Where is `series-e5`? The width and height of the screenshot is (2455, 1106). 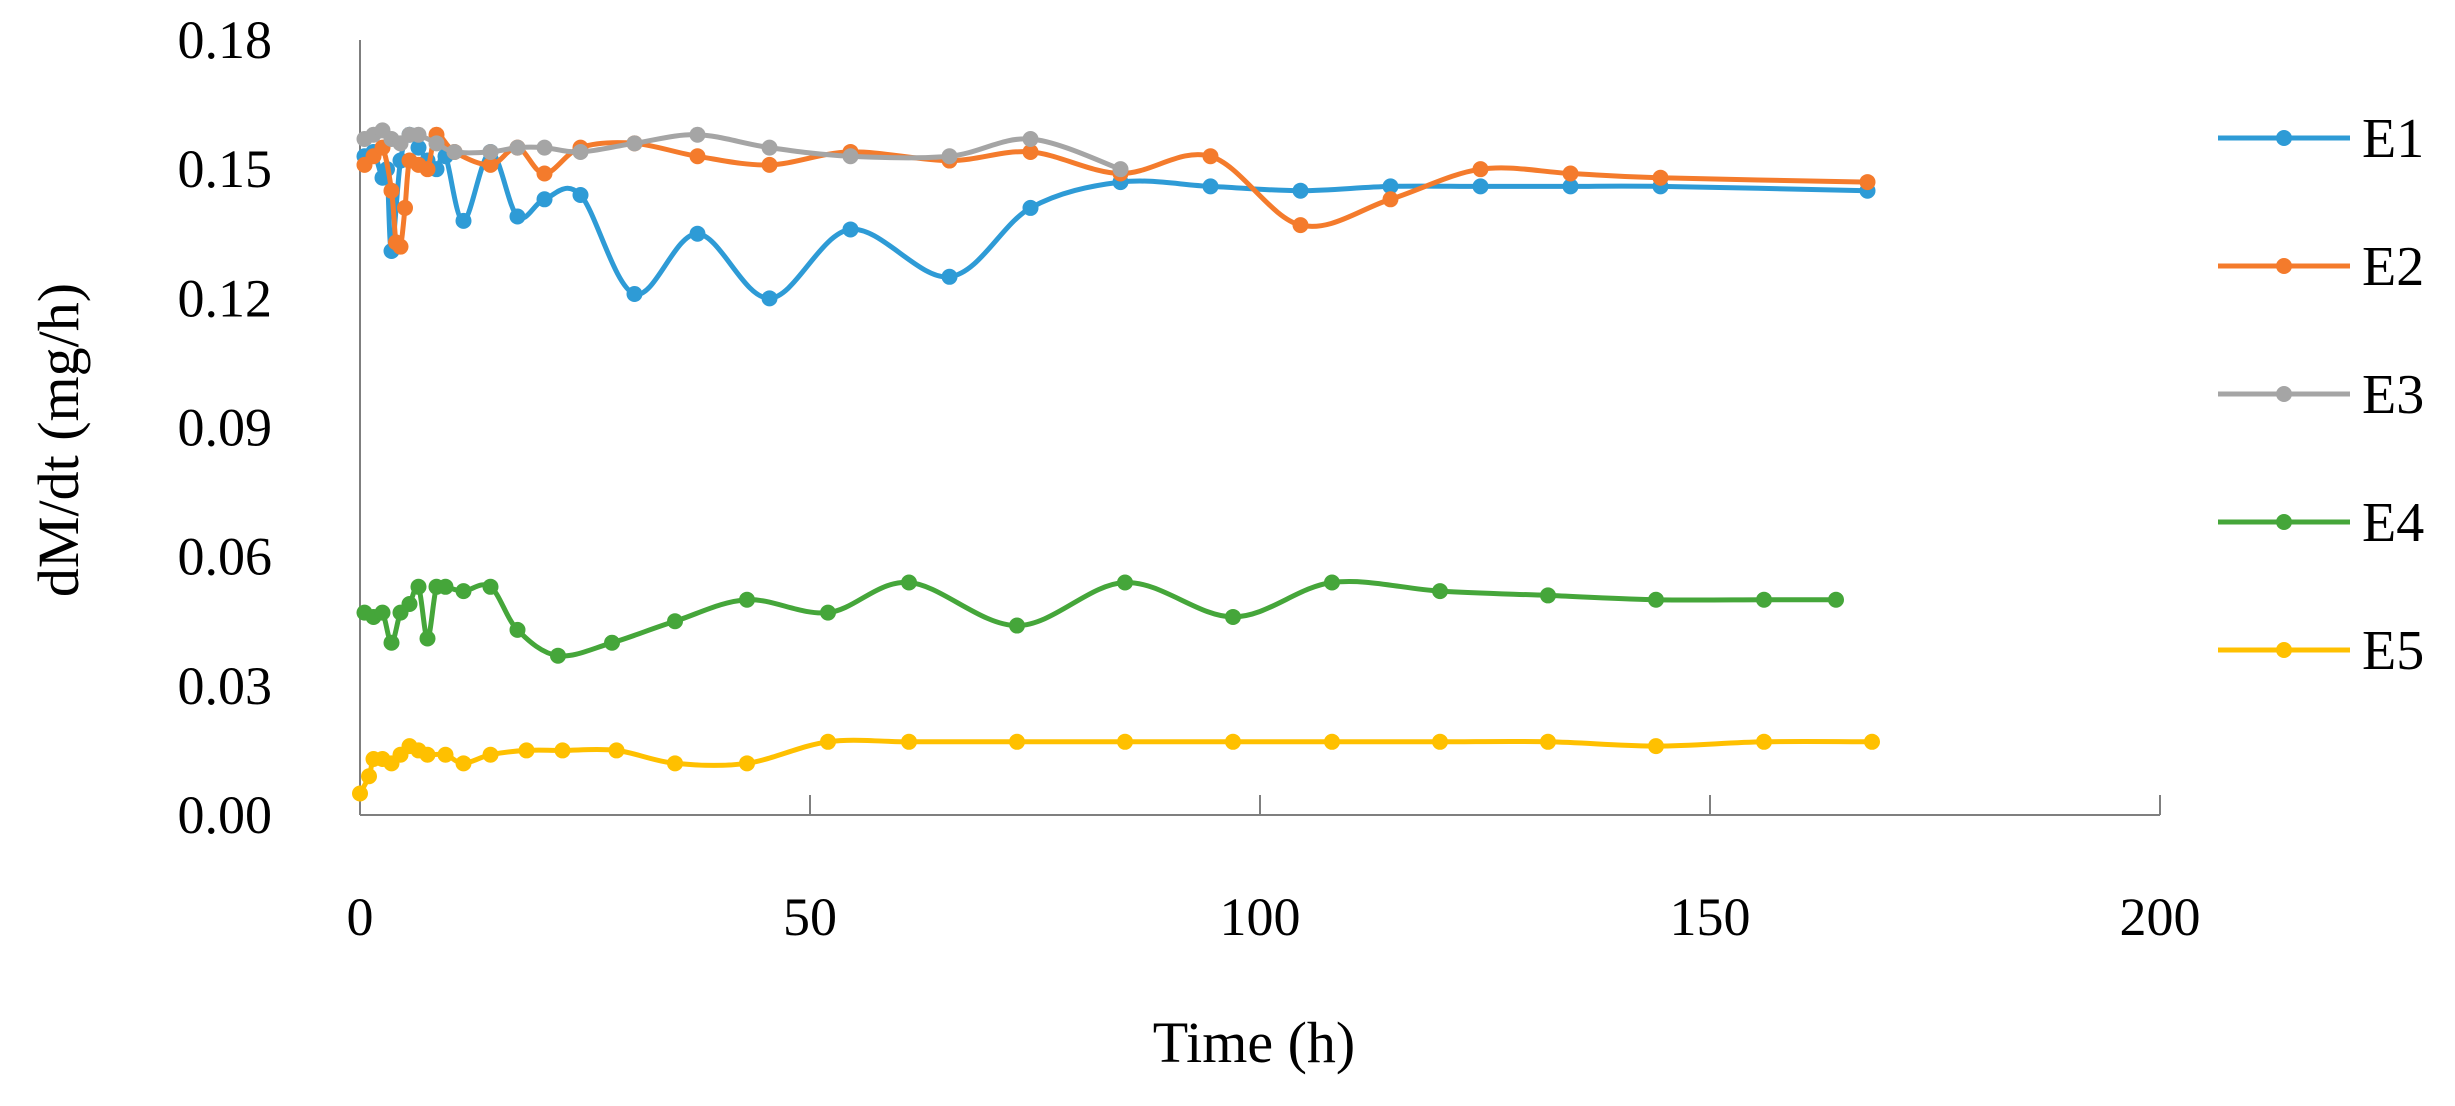
series-e5 is located at coordinates (1116, 767).